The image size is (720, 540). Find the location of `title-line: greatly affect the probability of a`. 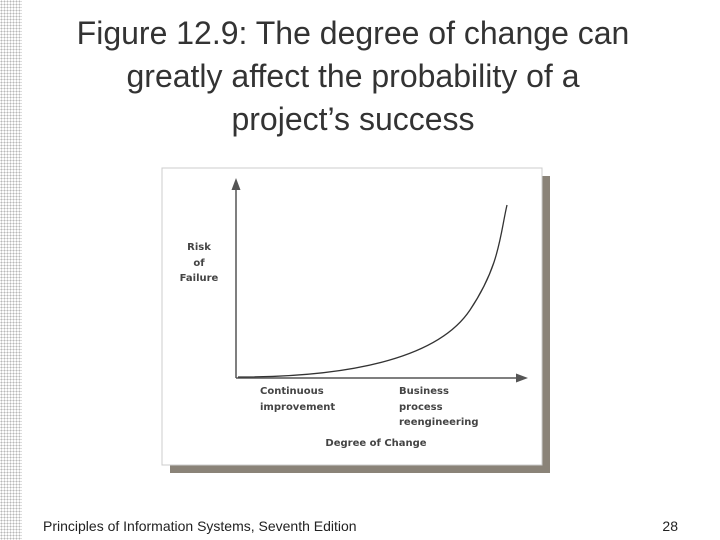

title-line: greatly affect the probability of a is located at coordinates (353, 76).